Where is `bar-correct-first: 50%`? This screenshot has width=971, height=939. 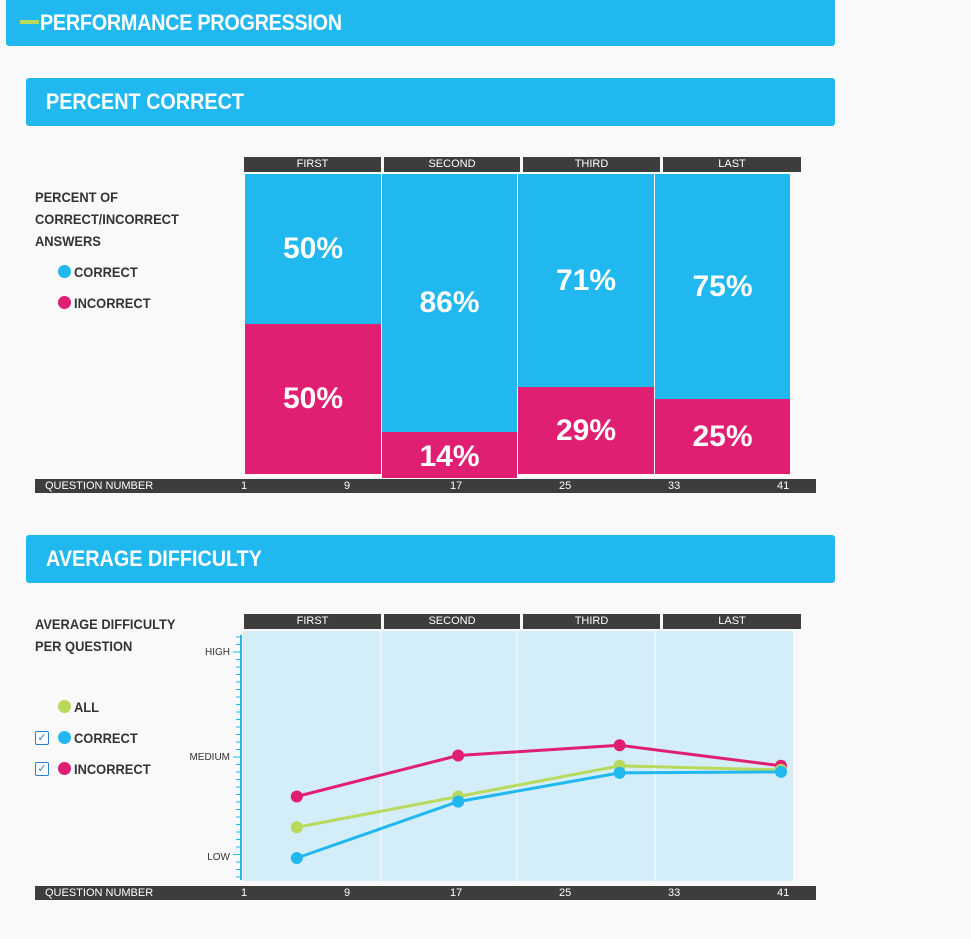
bar-correct-first: 50% is located at coordinates (313, 249).